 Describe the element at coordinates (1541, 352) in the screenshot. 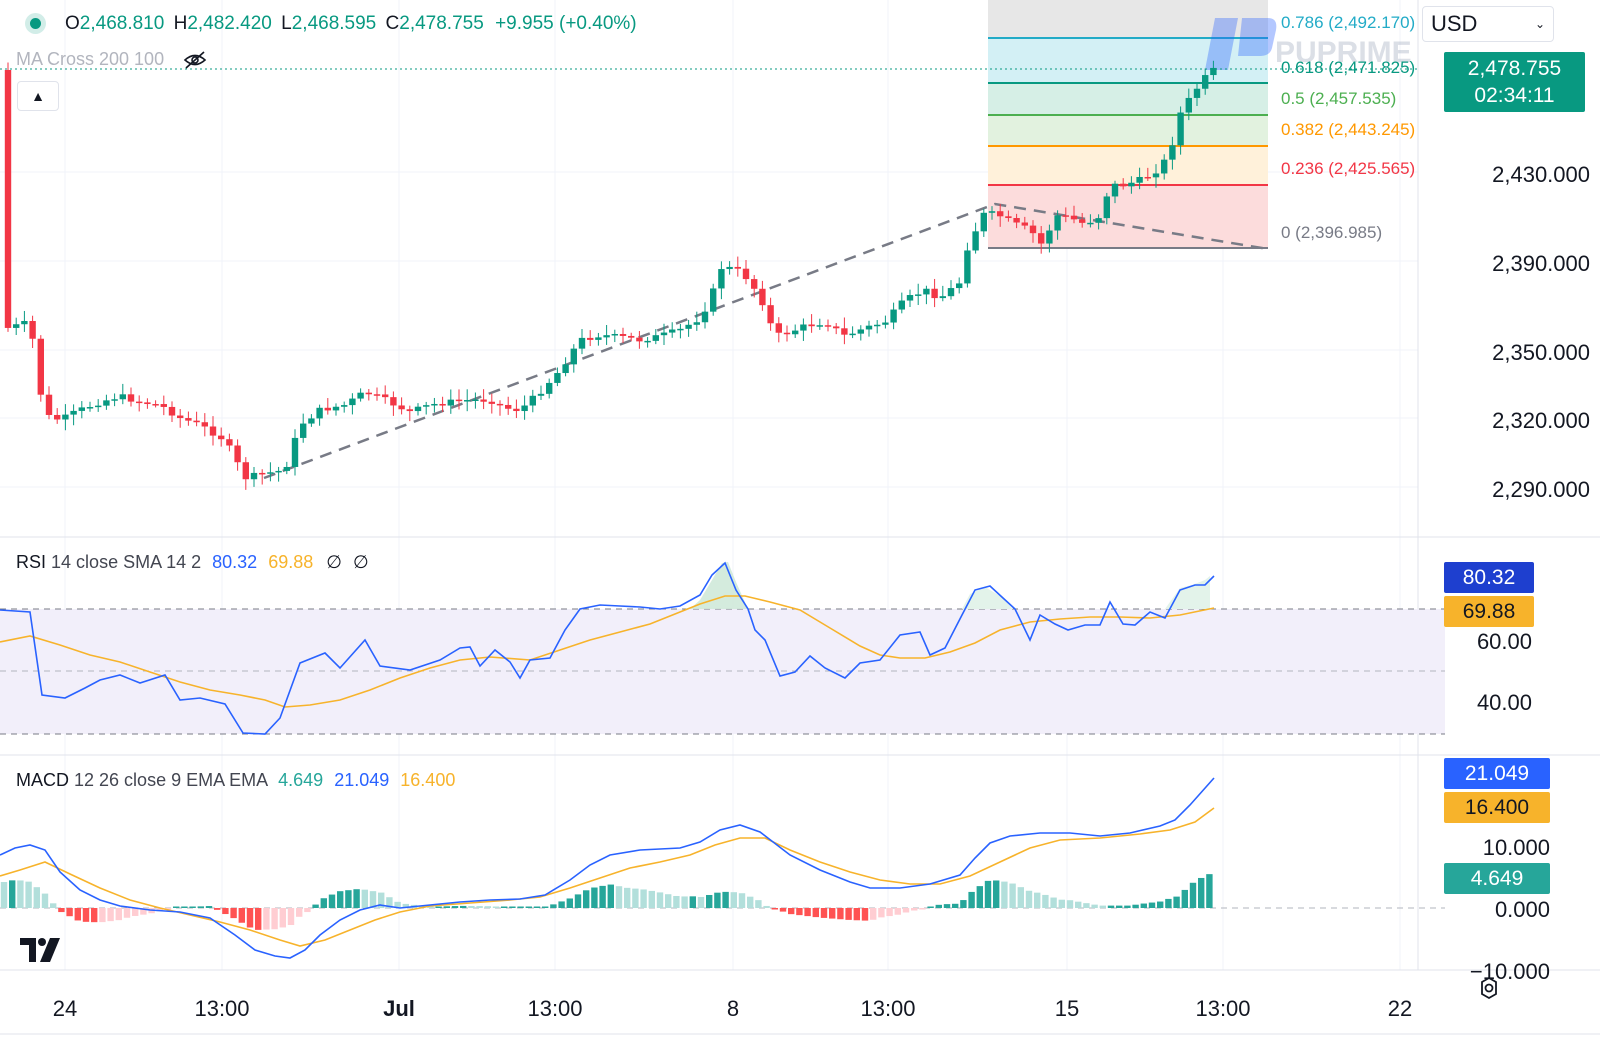

I see `price-tick: 2,350.000` at that location.